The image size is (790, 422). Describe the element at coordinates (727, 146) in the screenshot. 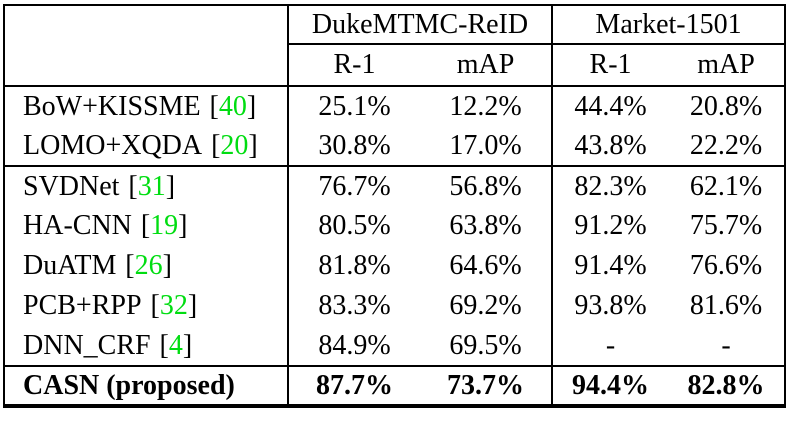

I see `market-map-value: 22.2%` at that location.